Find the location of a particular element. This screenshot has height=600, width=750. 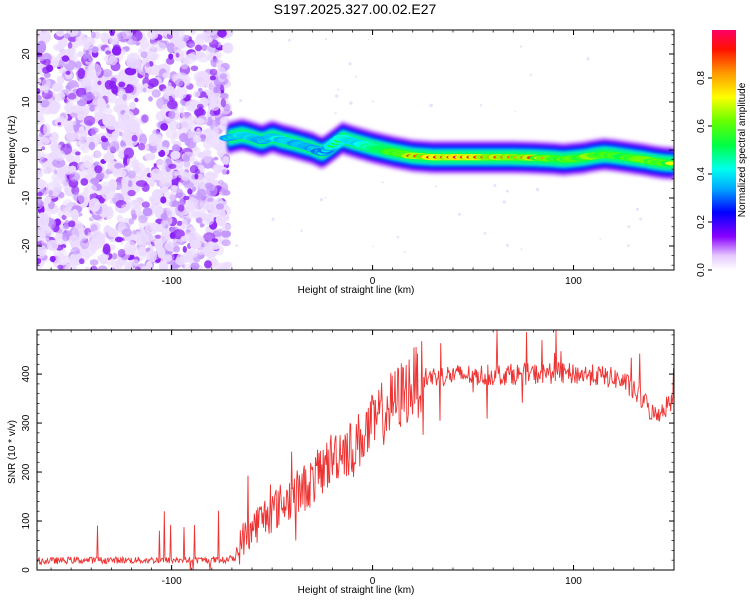

y-tick-label: 400 is located at coordinates (26, 373).